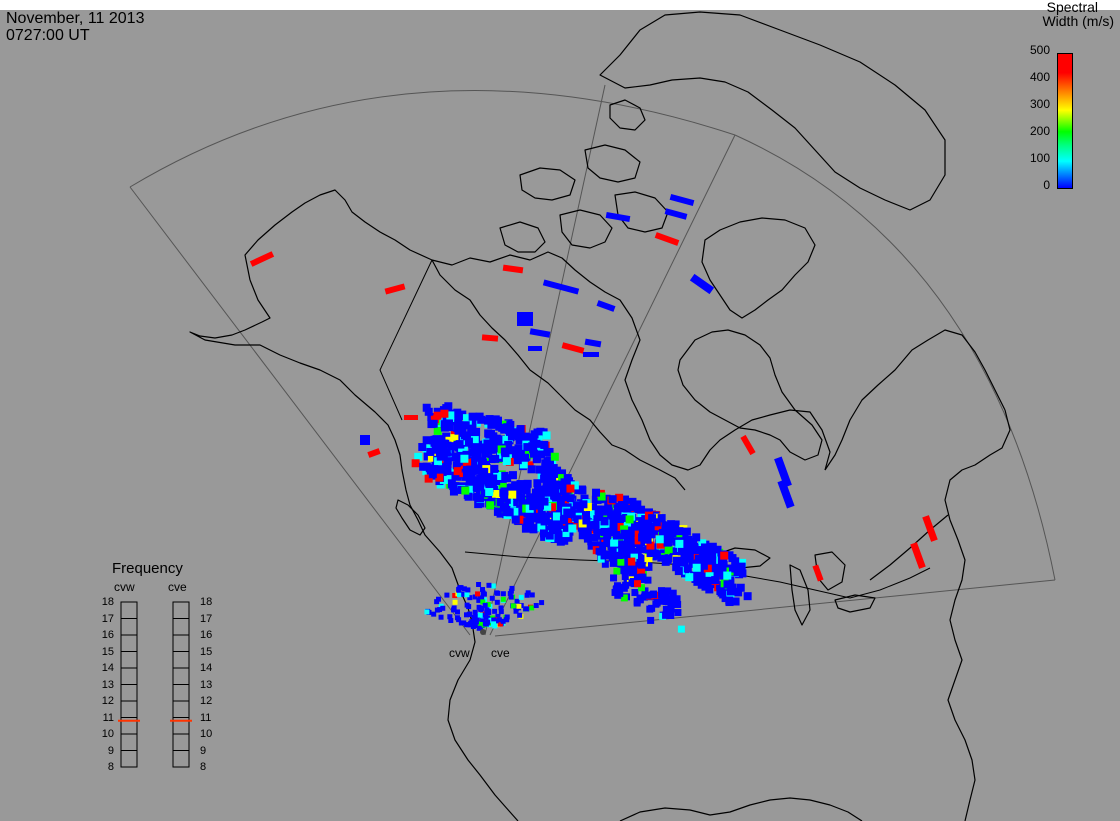 This screenshot has height=821, width=1120. I want to click on frequency-tick-right: 13, so click(206, 684).